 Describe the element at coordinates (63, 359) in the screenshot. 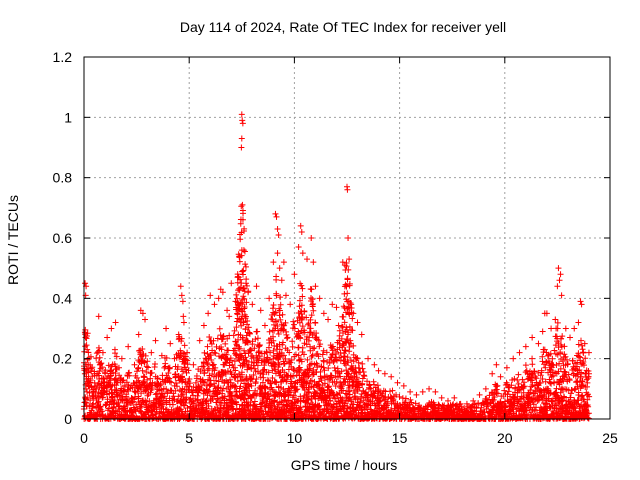

I see `y-tick-label: 0.2` at that location.